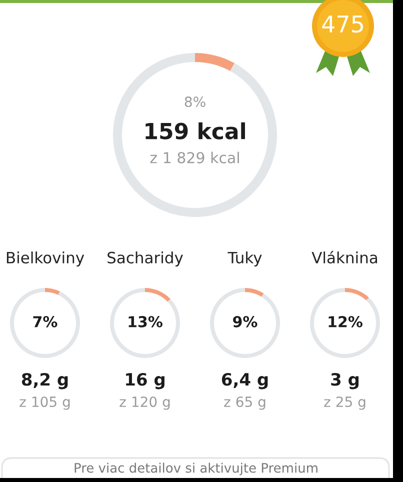 This screenshot has height=482, width=403. Describe the element at coordinates (45, 403) in the screenshot. I see `text: z 105 g` at that location.